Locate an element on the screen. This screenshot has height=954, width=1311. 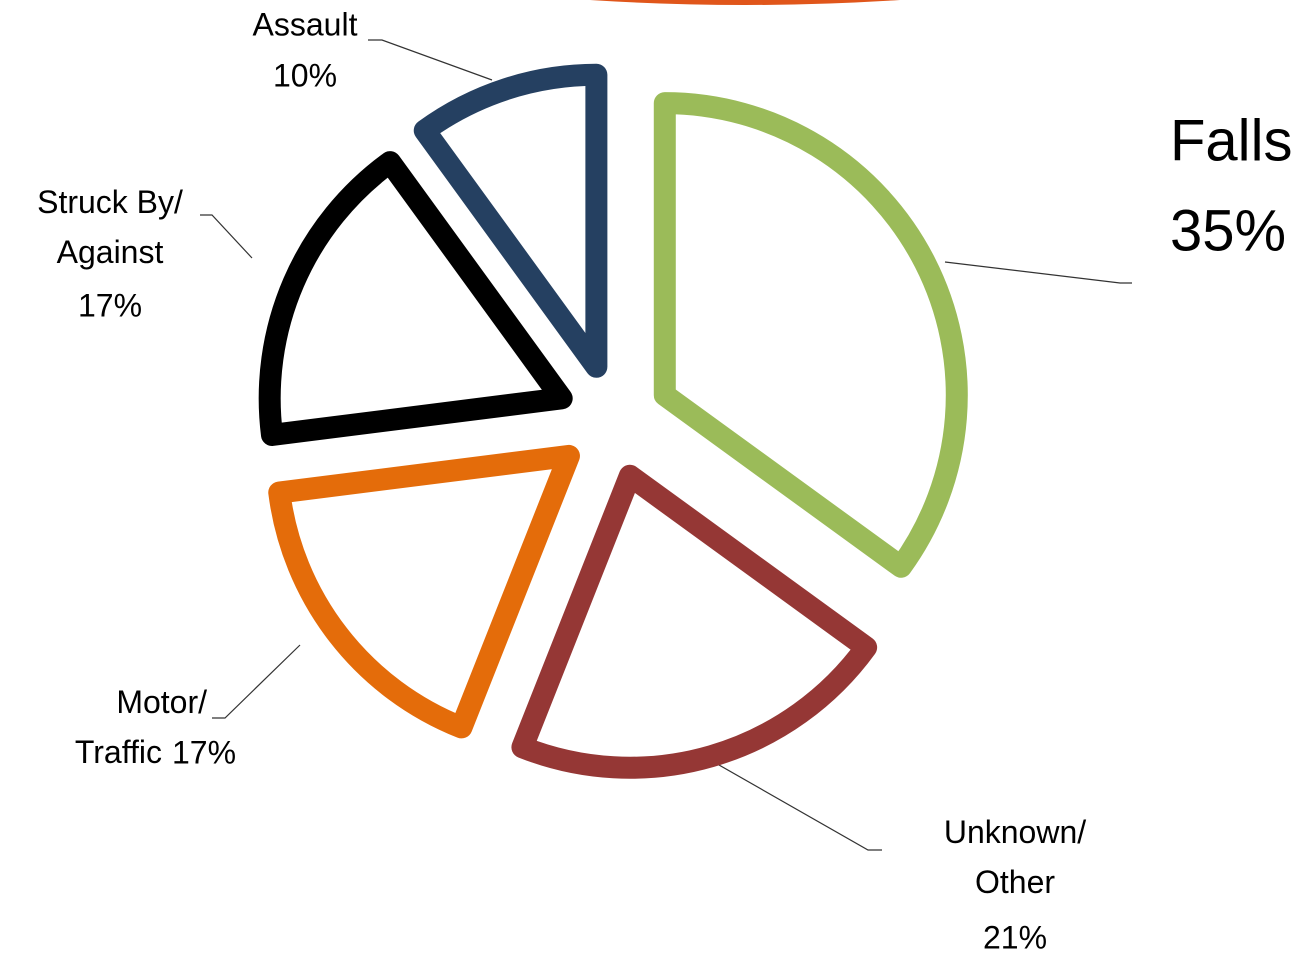
category-label: Falls is located at coordinates (1231, 140).